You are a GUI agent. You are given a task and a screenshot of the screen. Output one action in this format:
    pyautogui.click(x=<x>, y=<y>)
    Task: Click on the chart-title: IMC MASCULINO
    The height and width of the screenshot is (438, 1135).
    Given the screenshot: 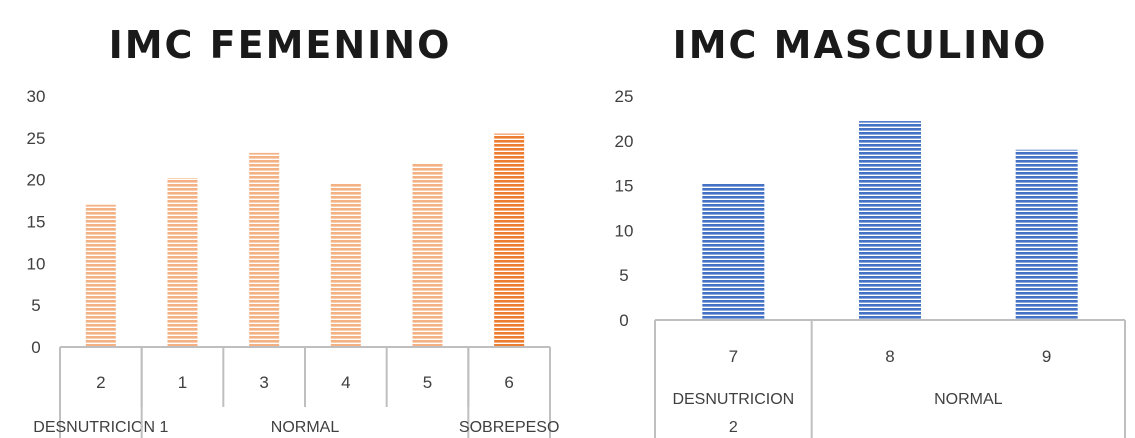 What is the action you would take?
    pyautogui.click(x=860, y=45)
    